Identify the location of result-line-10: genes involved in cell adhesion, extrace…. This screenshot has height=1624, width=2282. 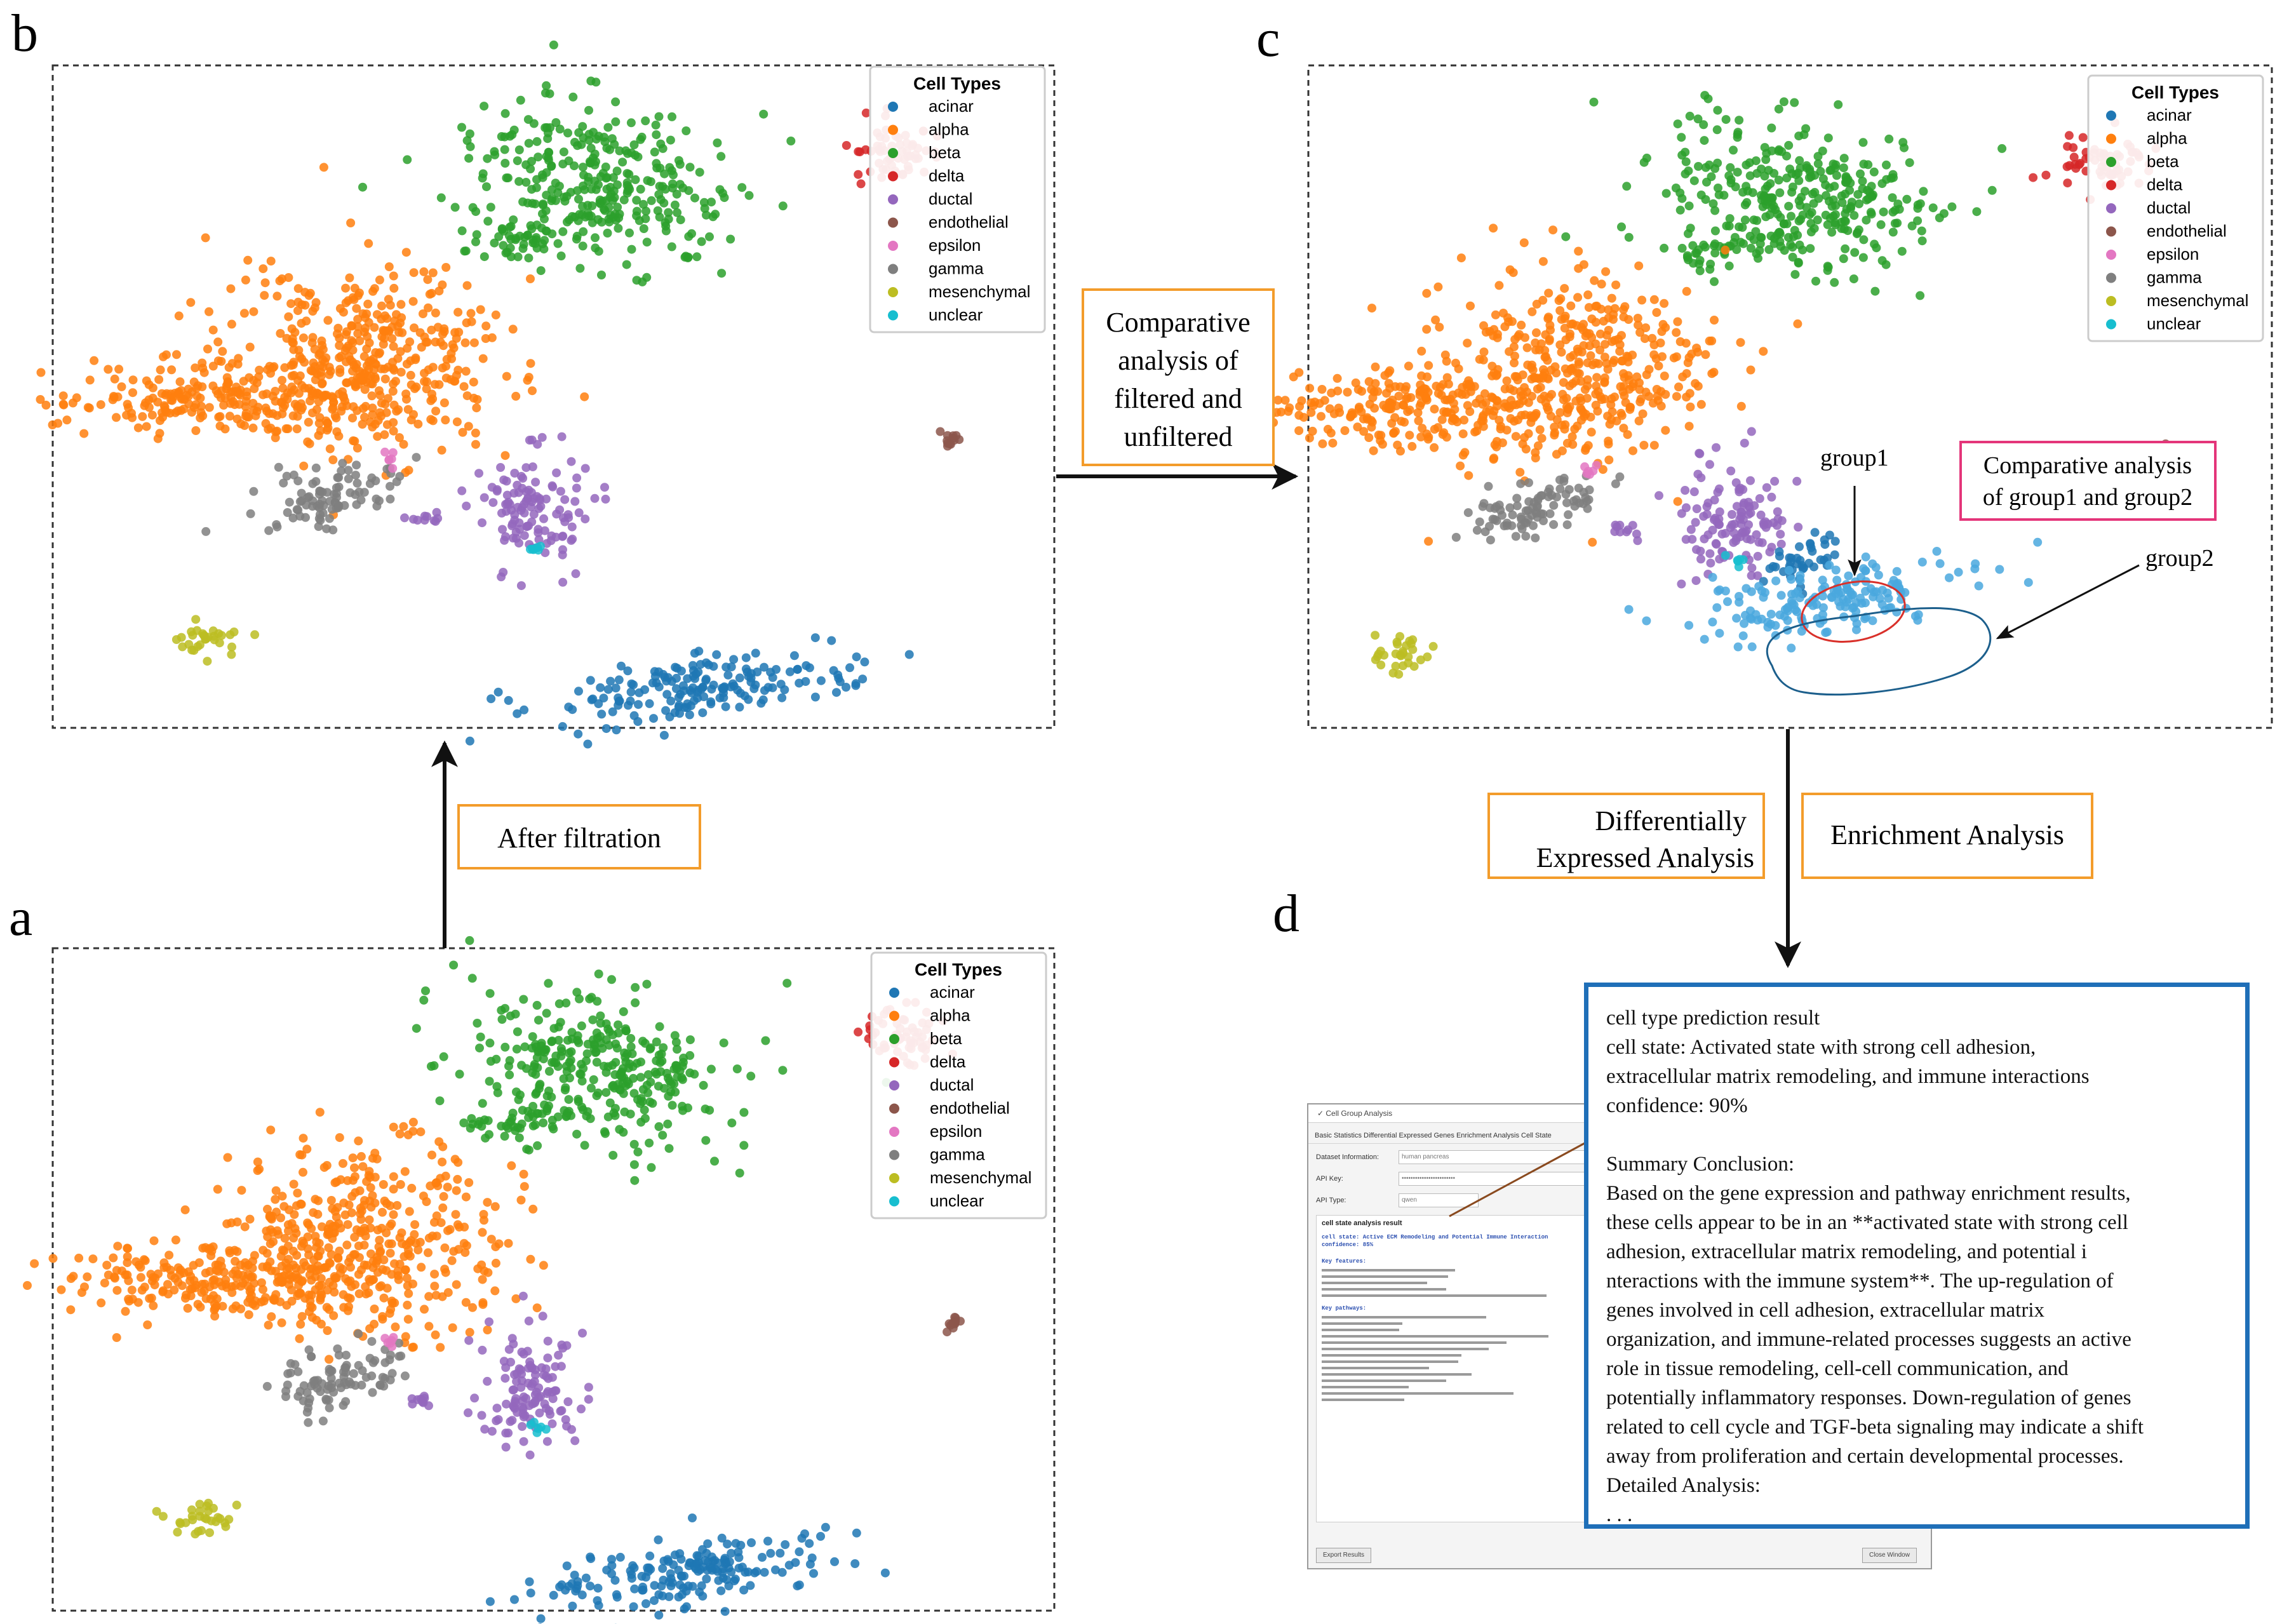
(1825, 1310).